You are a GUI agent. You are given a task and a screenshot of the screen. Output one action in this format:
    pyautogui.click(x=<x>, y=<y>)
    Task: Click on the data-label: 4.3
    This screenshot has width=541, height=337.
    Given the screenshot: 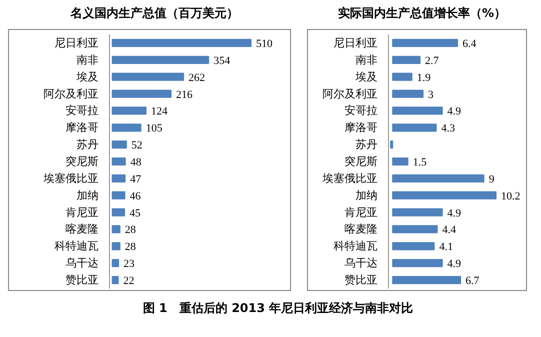 What is the action you would take?
    pyautogui.click(x=448, y=128)
    